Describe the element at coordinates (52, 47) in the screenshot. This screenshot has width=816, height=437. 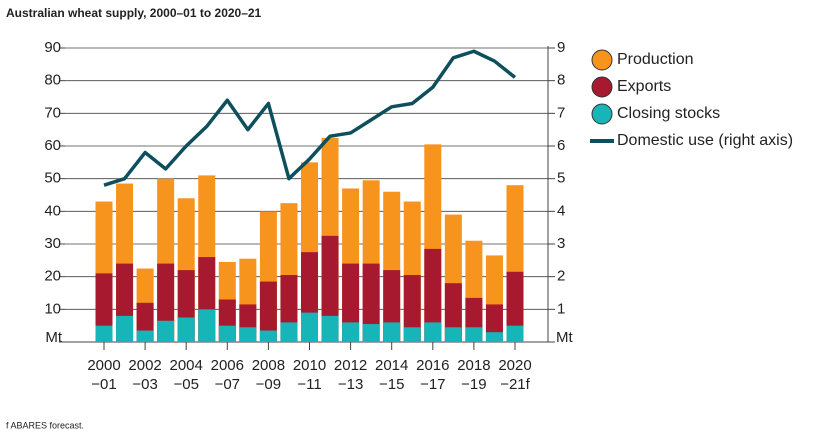
I see `y-tick-label: 90` at that location.